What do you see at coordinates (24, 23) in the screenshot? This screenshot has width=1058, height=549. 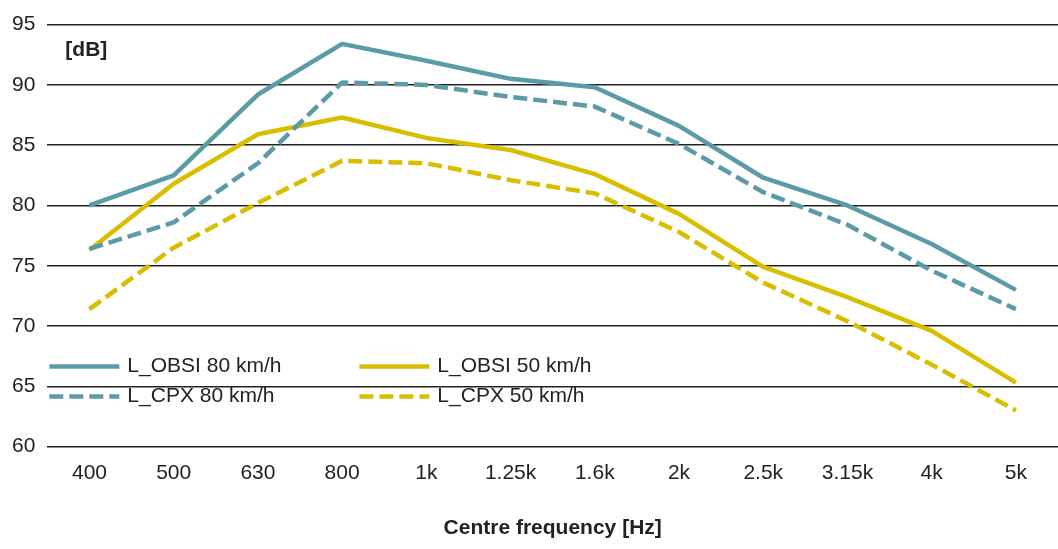 I see `y-tick-label: 95` at bounding box center [24, 23].